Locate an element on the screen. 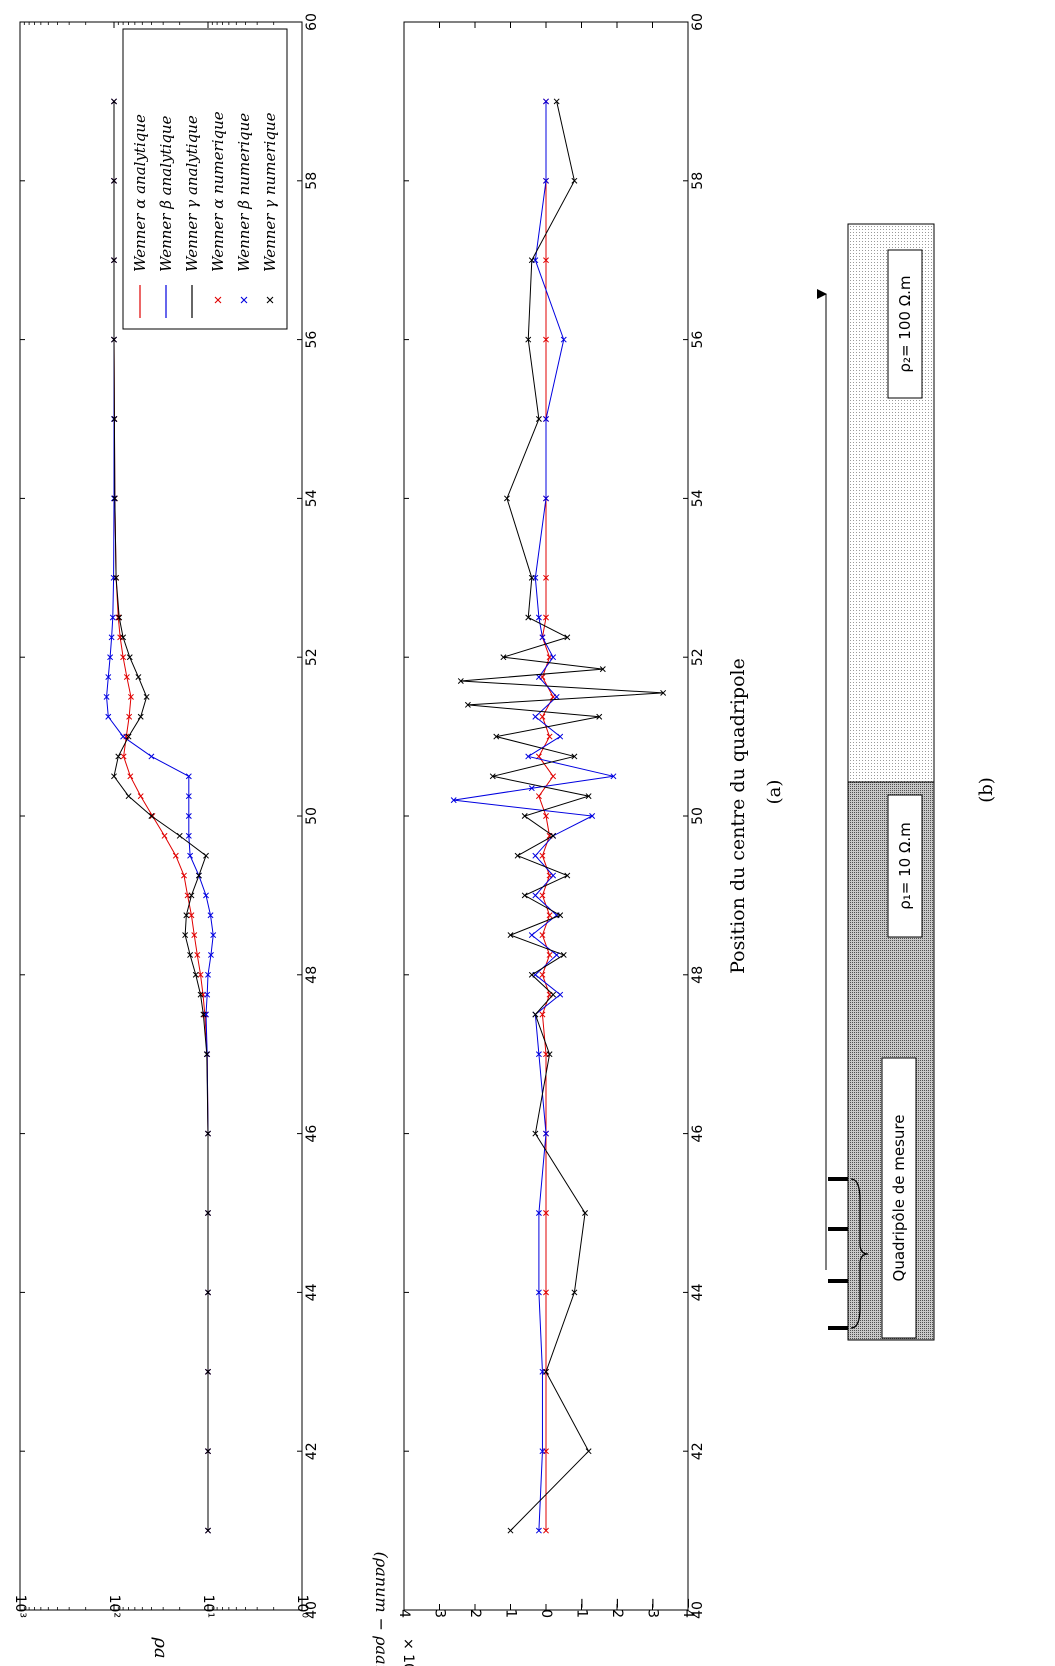  x-tick-label: 60 is located at coordinates (312, 22).